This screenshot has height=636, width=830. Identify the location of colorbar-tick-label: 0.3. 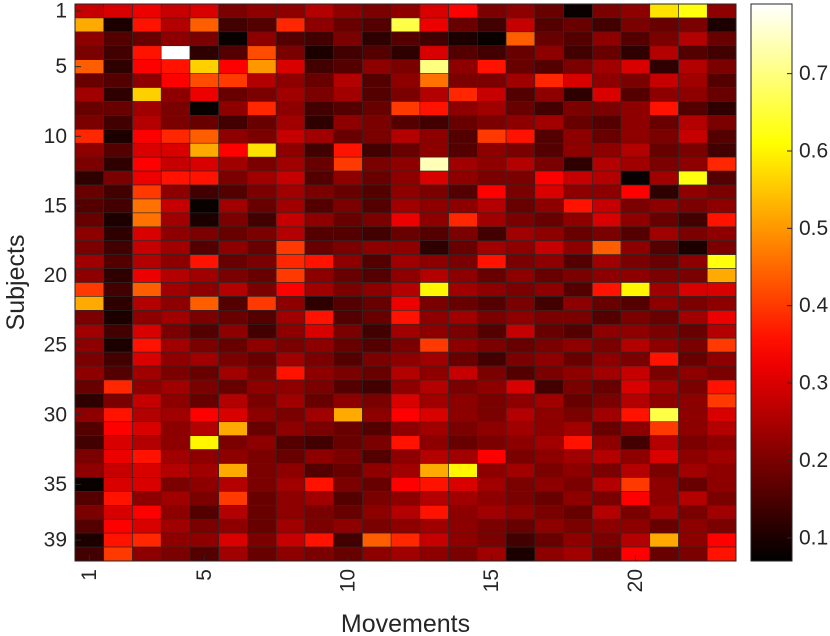
(813, 383).